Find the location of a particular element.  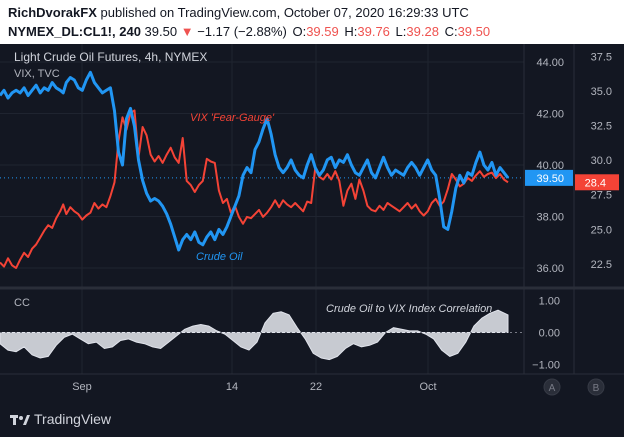

open-label: O: is located at coordinates (299, 31).